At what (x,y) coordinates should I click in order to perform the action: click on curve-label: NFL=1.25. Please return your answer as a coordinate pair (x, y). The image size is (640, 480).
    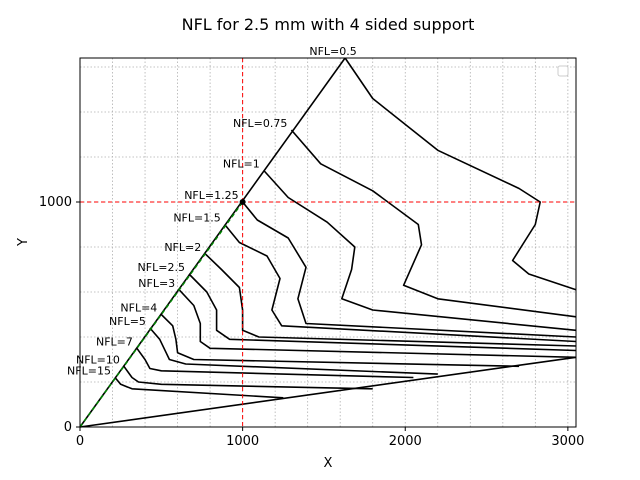
    Looking at the image, I should click on (211, 195).